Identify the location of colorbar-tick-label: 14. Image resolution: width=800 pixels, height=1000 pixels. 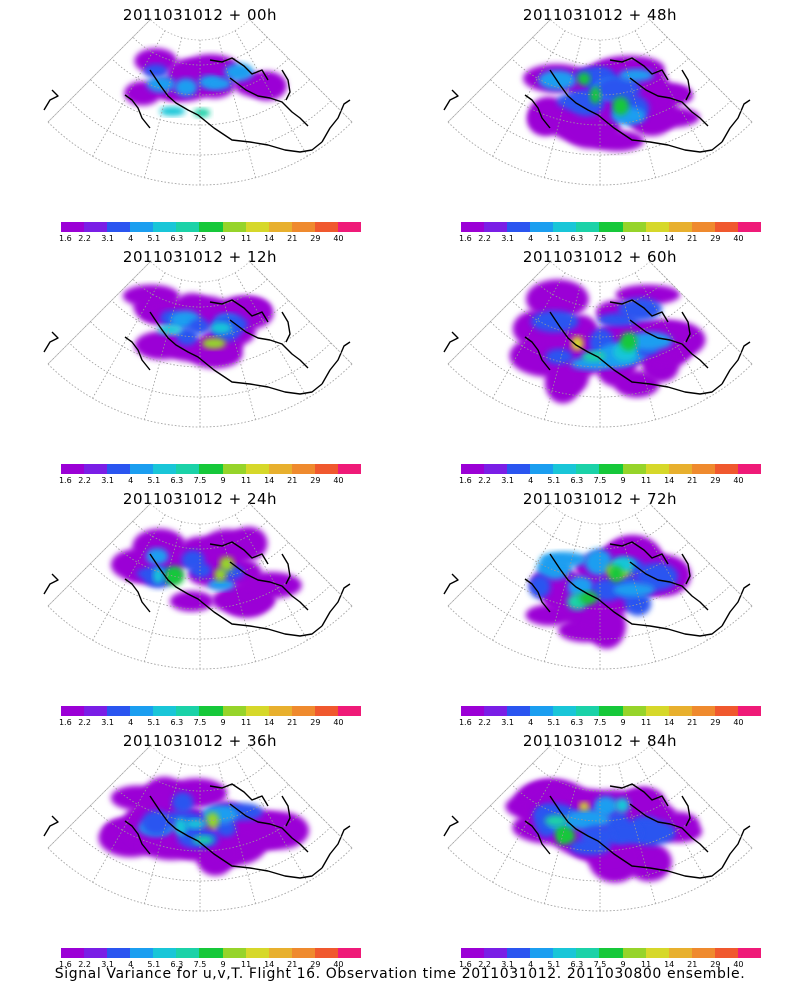
(669, 238).